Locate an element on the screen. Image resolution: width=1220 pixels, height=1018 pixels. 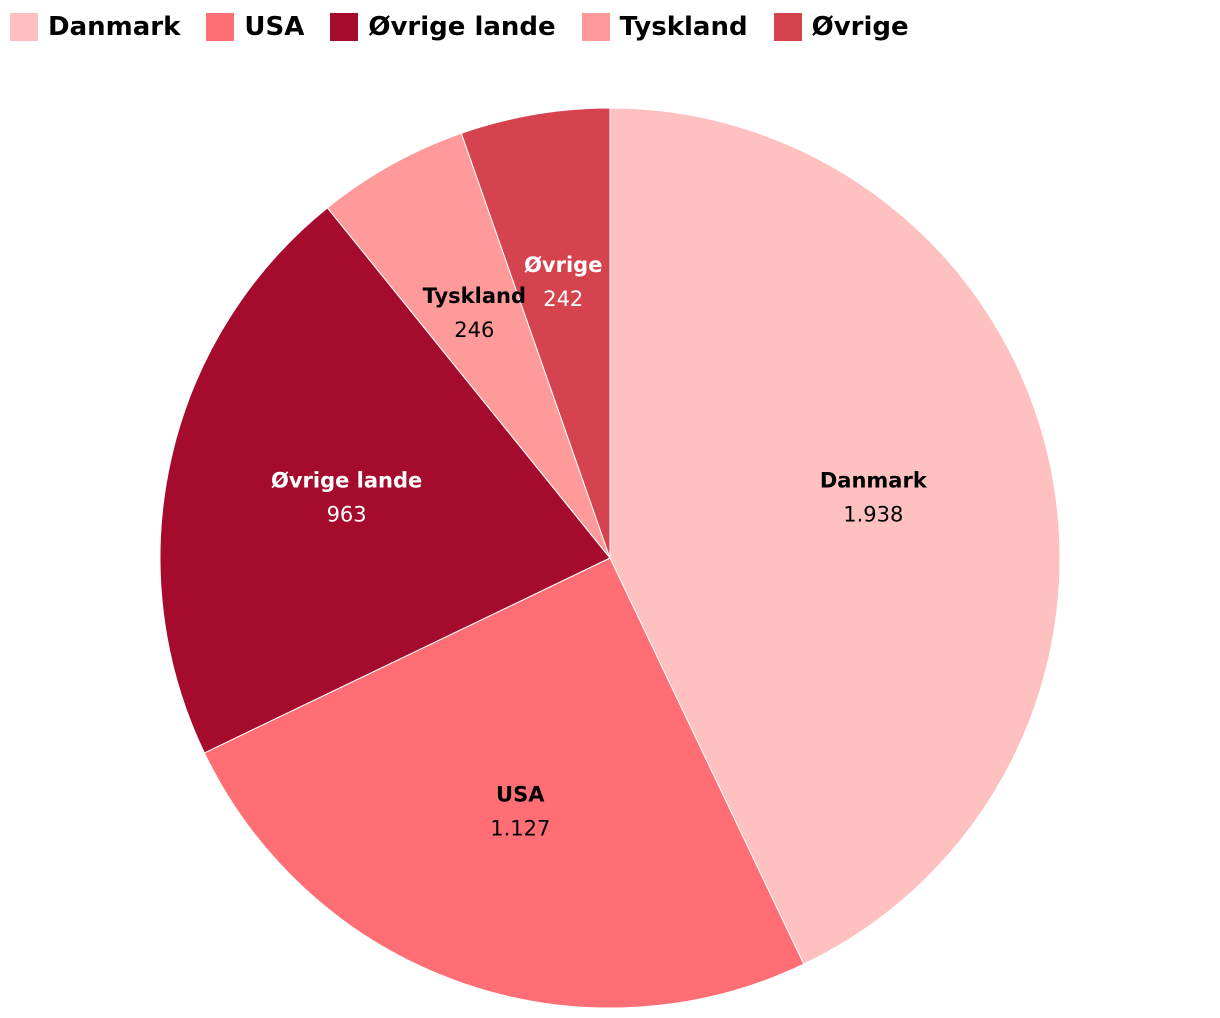
slice-value: 1.938 is located at coordinates (873, 514).